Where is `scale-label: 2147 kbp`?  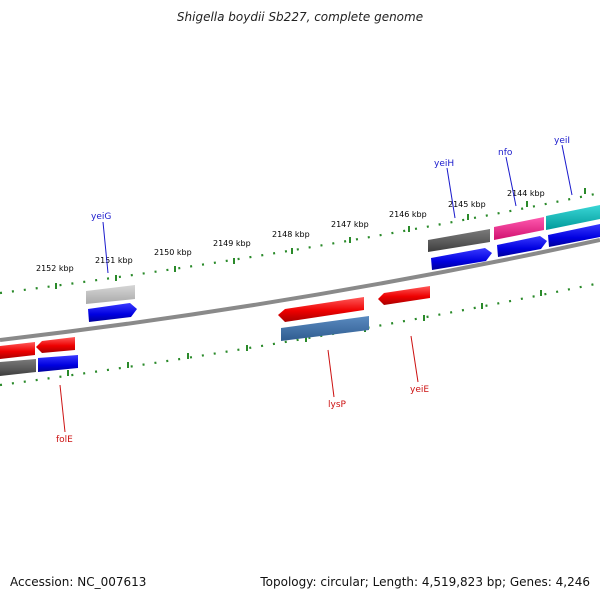 scale-label: 2147 kbp is located at coordinates (350, 224).